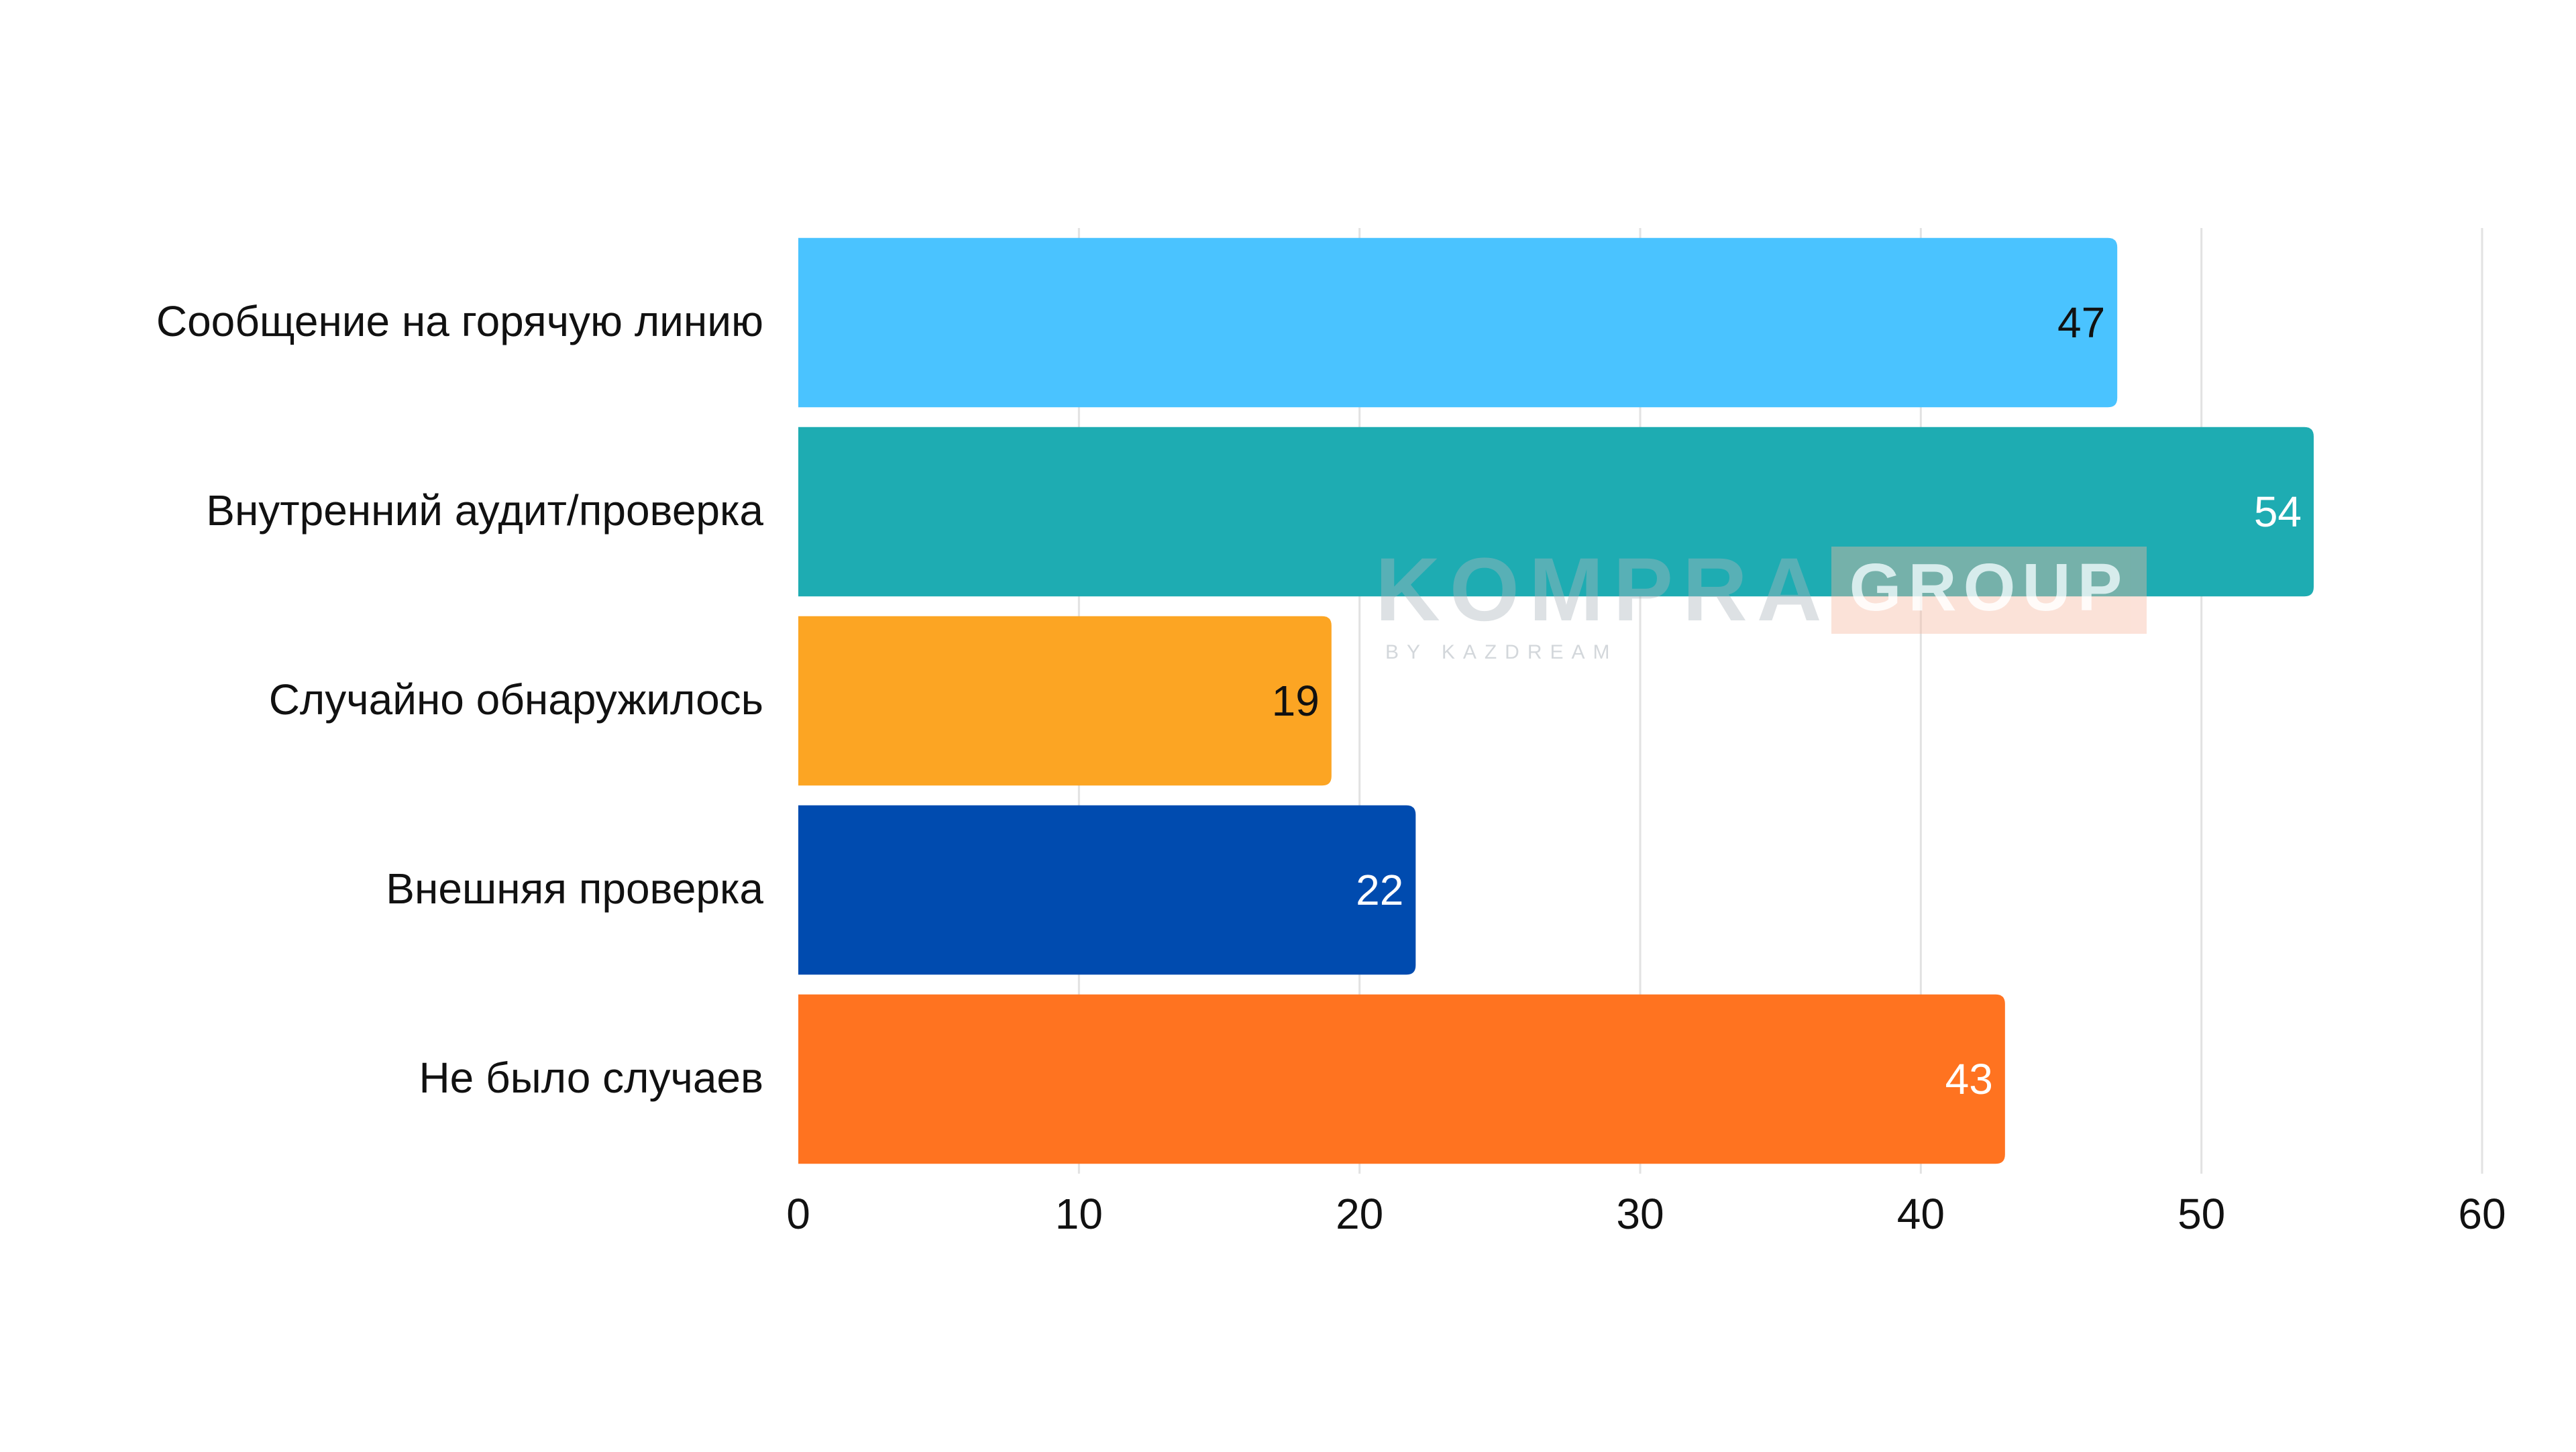  I want to click on category-label: Не было случаев, so click(591, 1078).